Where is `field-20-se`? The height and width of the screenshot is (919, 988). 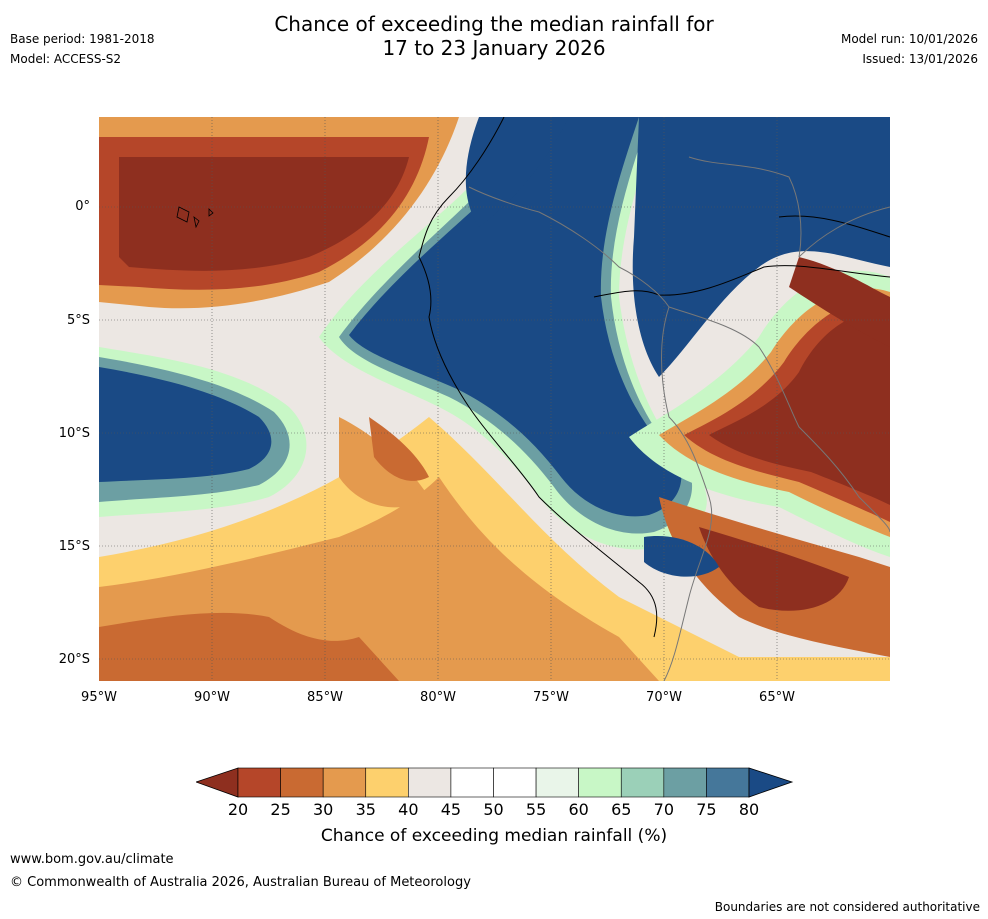
field-20-se is located at coordinates (774, 569).